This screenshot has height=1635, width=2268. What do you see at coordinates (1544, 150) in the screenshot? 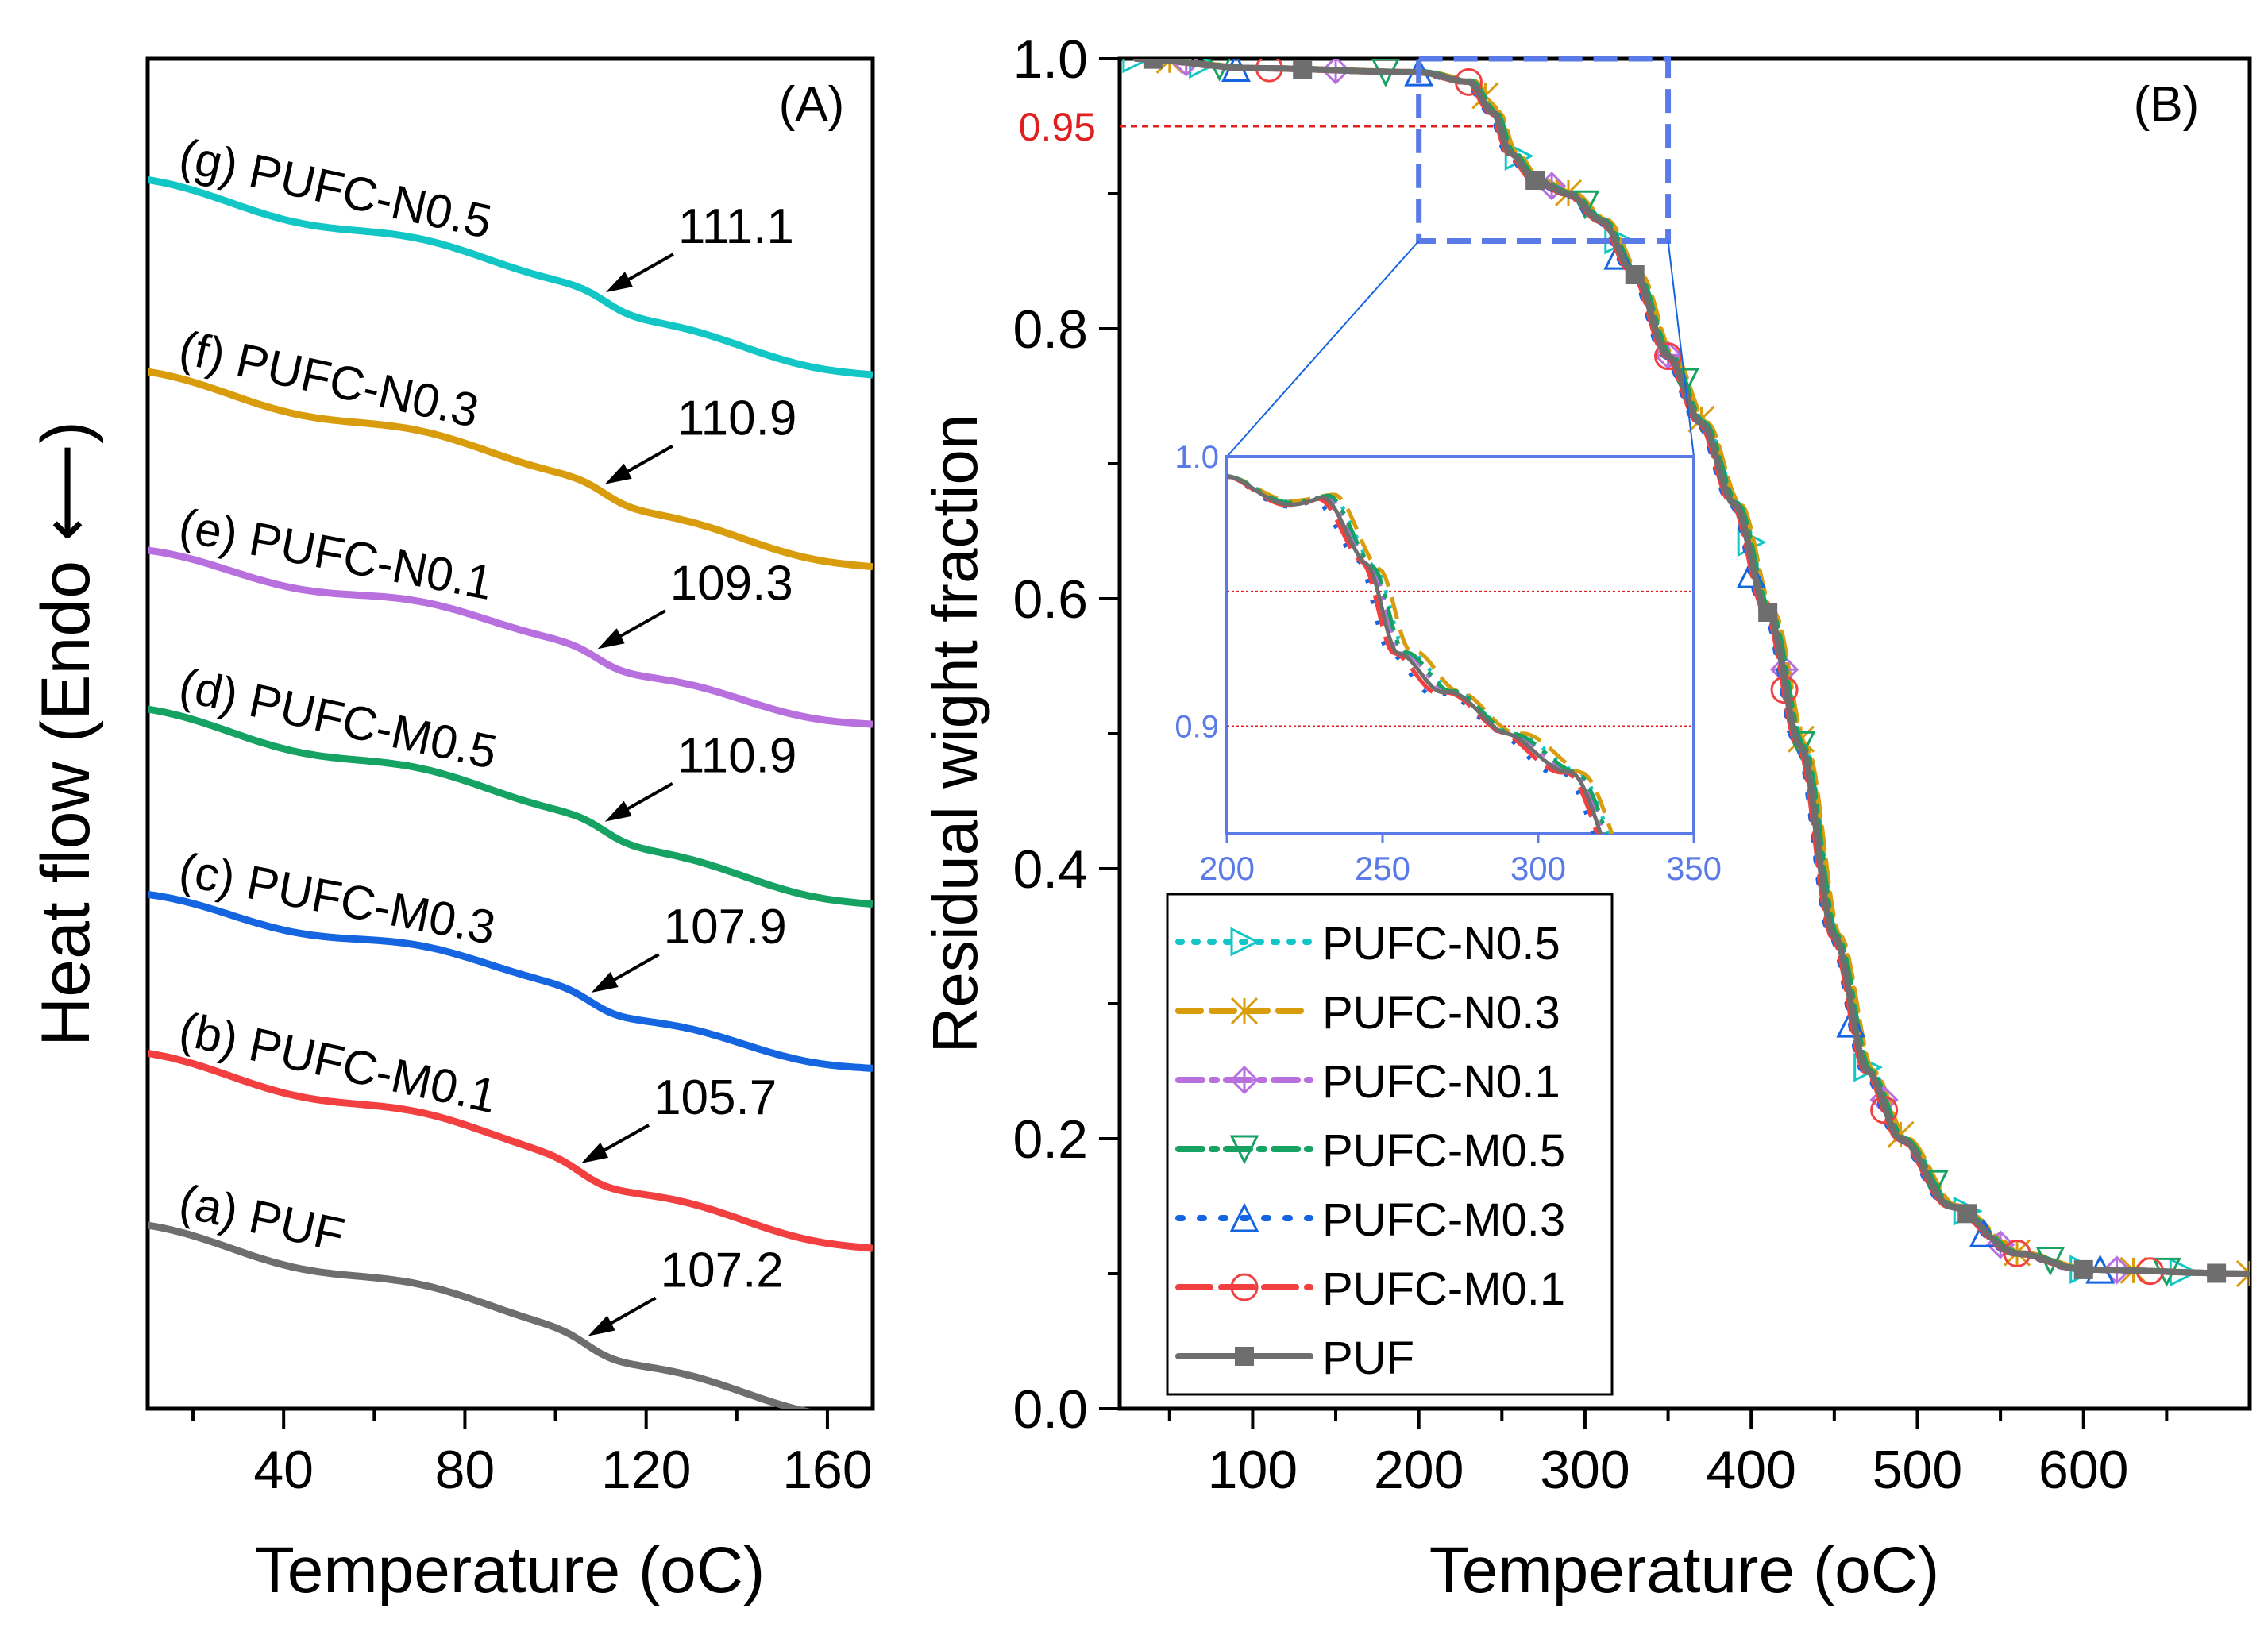
I see `panel-b-zoom-rectangle` at bounding box center [1544, 150].